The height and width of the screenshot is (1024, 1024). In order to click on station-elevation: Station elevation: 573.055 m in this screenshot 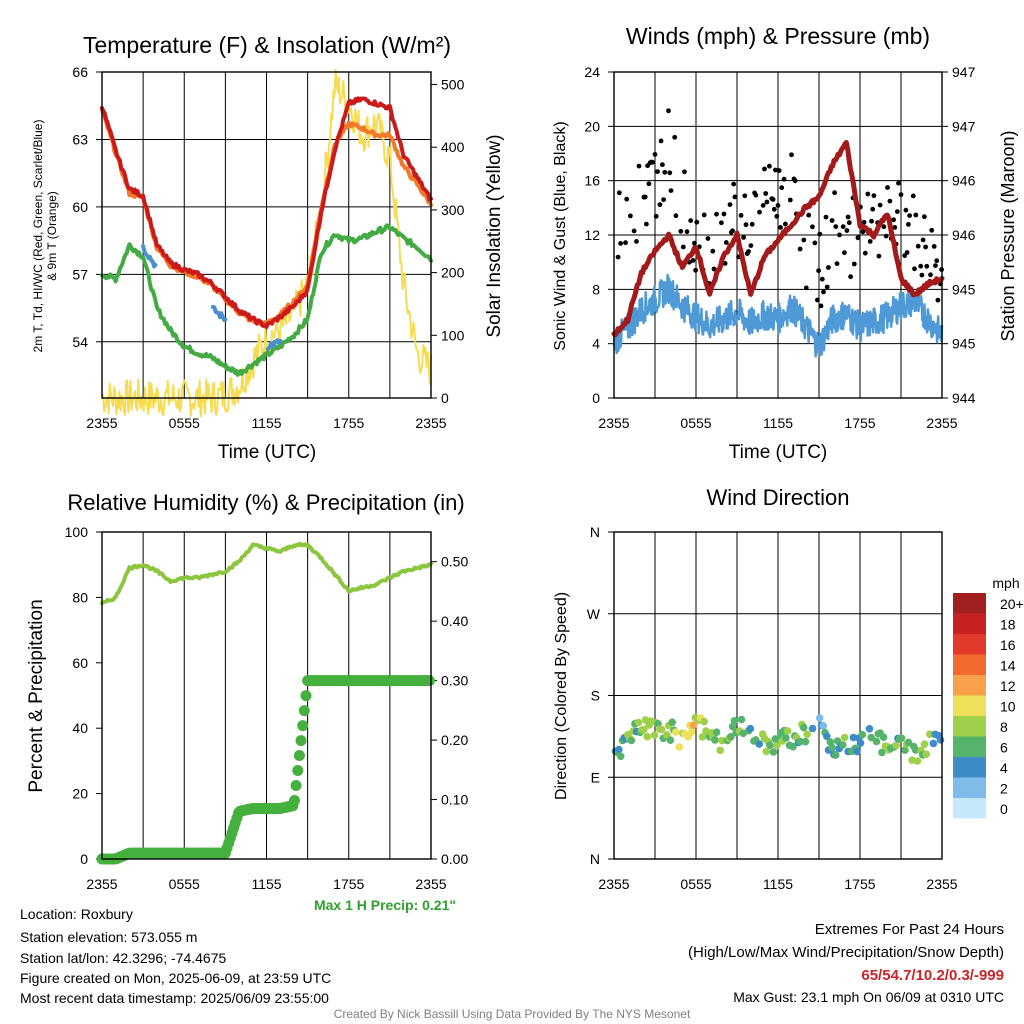, I will do `click(109, 937)`.